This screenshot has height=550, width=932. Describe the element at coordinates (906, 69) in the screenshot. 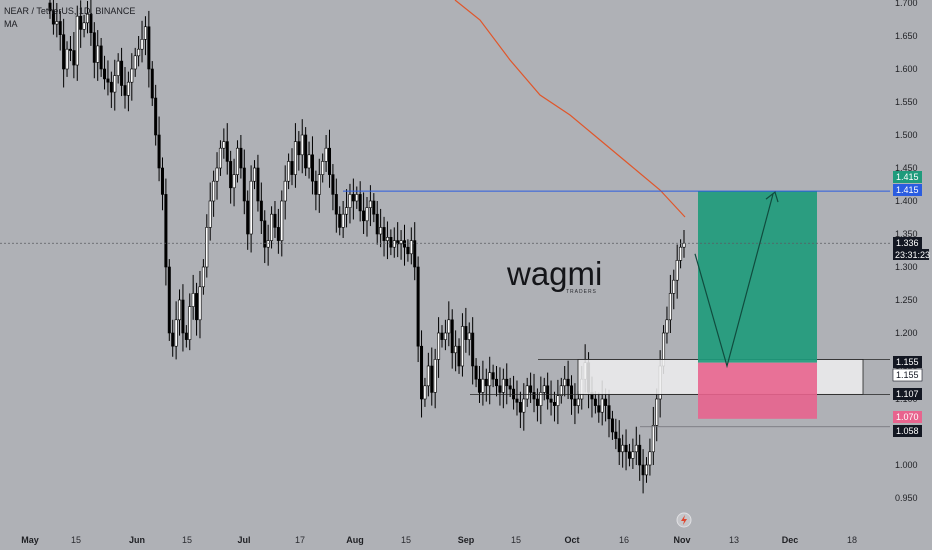

I see `y-tick-label: 1.600` at that location.